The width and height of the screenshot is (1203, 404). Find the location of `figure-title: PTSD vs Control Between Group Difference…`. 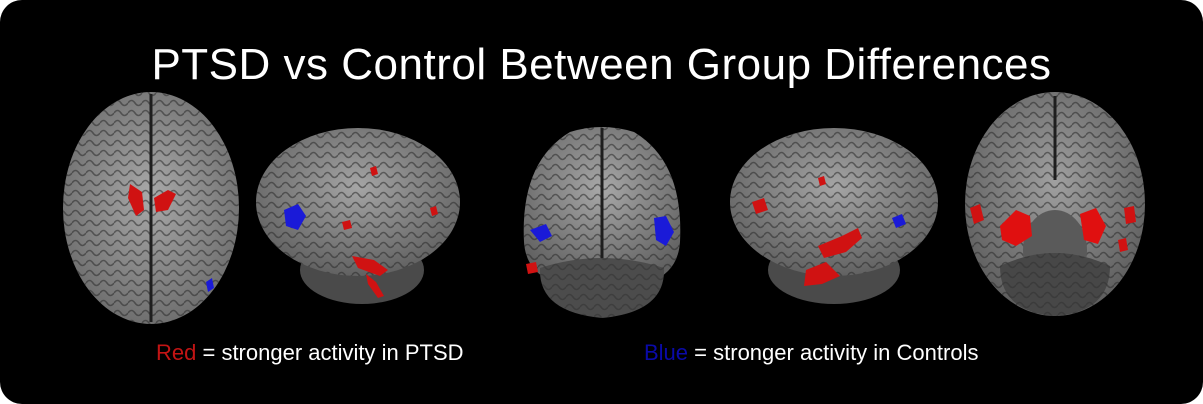

figure-title: PTSD vs Control Between Group Difference… is located at coordinates (601, 64).